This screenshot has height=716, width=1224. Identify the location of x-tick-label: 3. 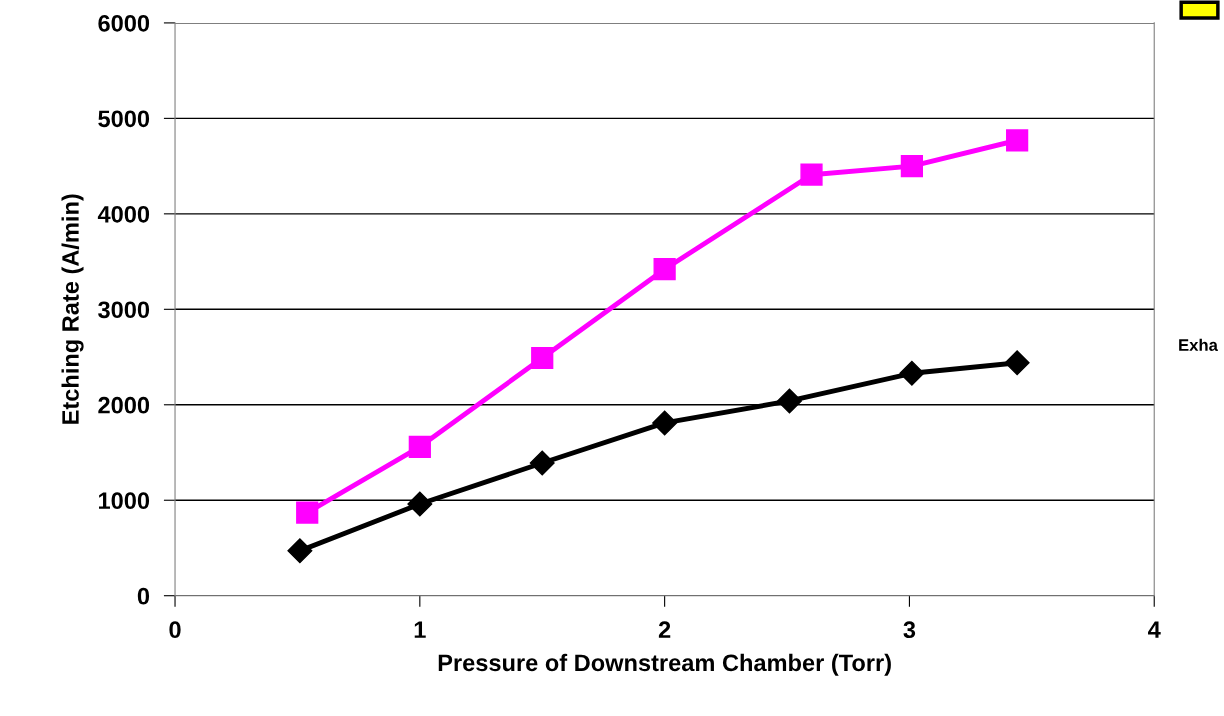
(909, 630).